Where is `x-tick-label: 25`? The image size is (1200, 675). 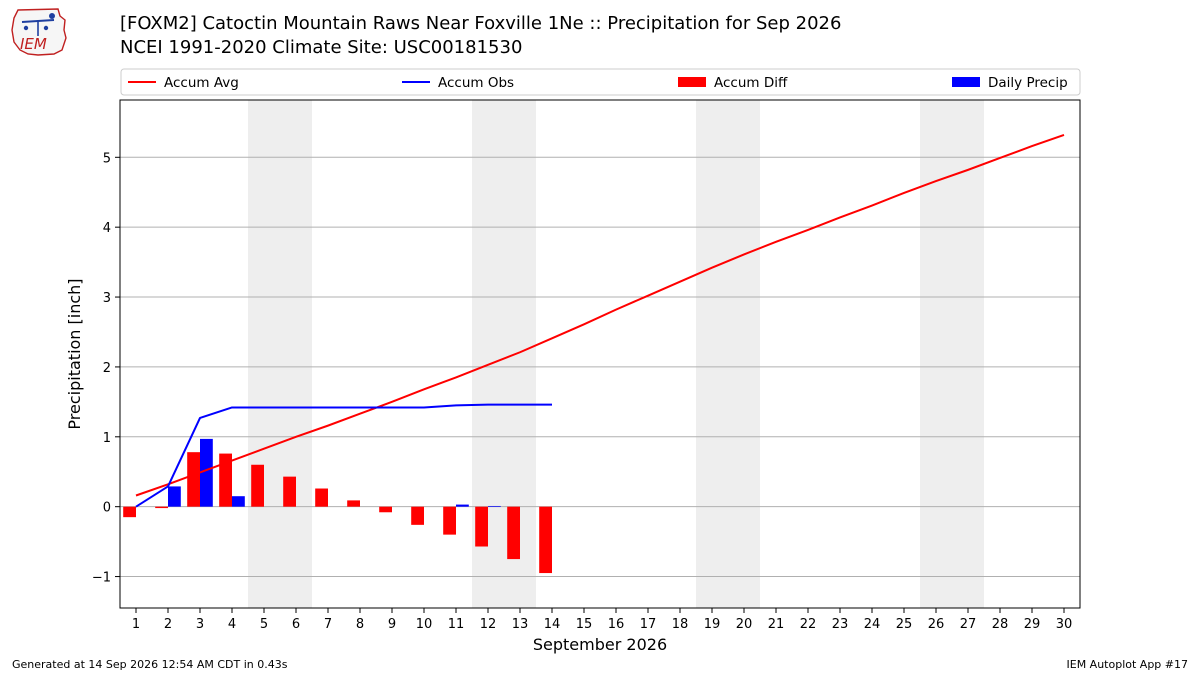 x-tick-label: 25 is located at coordinates (904, 624).